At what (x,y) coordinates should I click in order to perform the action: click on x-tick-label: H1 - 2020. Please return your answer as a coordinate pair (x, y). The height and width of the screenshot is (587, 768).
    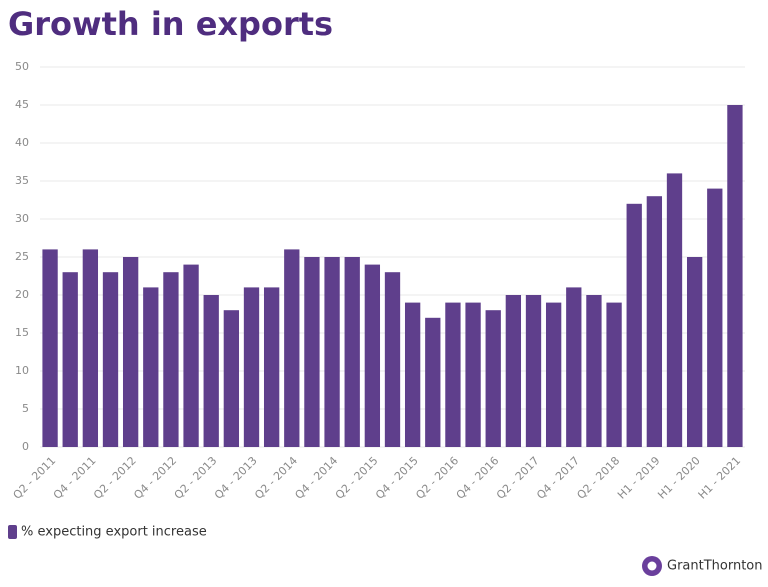
    Looking at the image, I should click on (679, 478).